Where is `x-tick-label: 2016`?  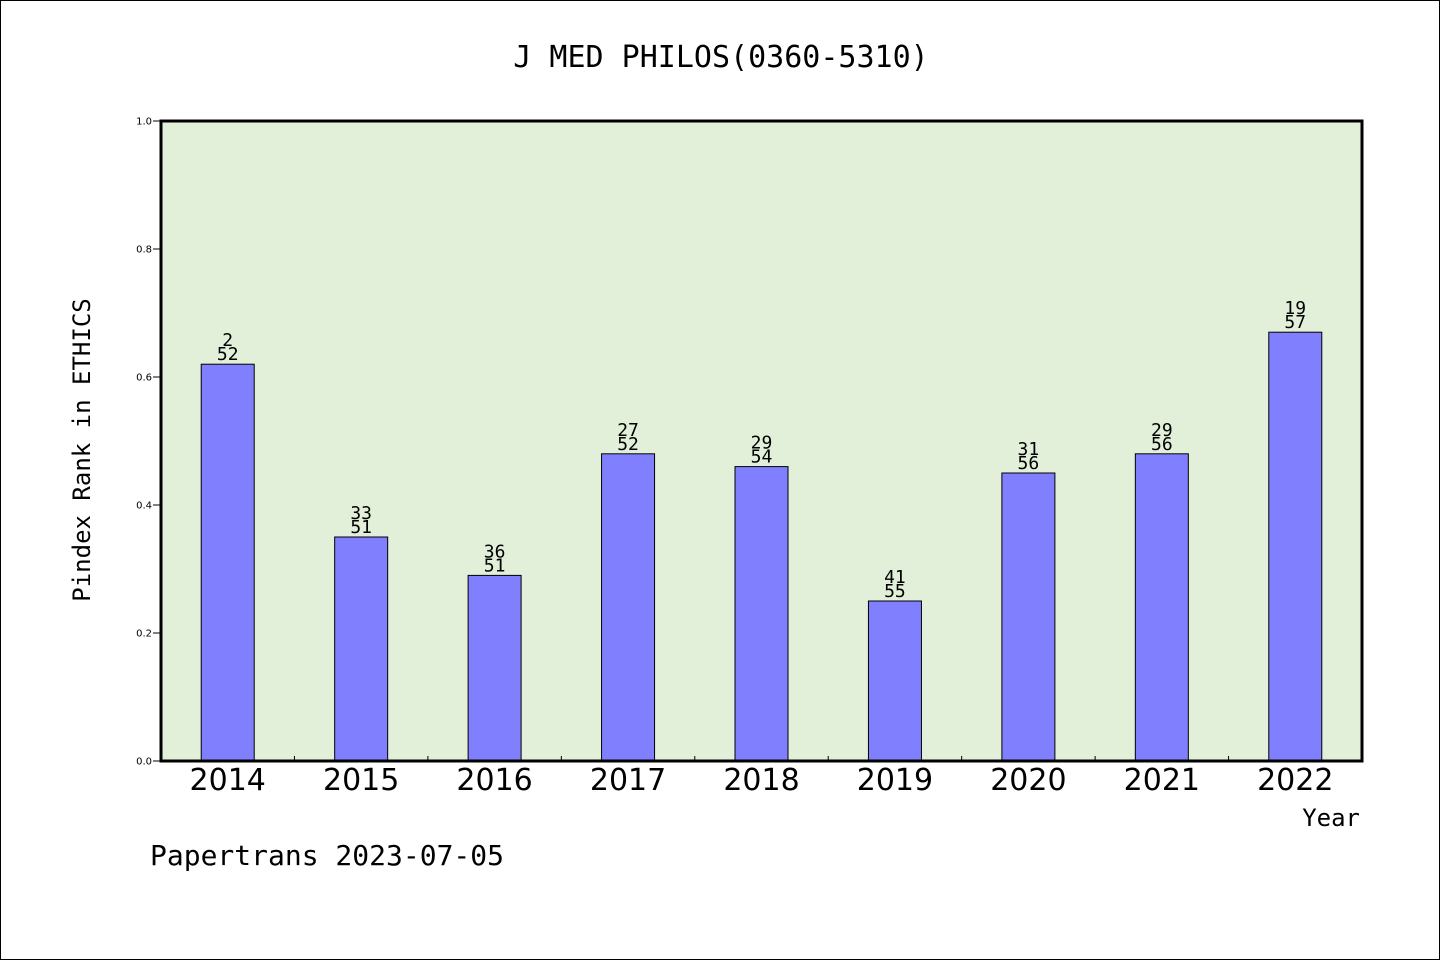 x-tick-label: 2016 is located at coordinates (494, 780).